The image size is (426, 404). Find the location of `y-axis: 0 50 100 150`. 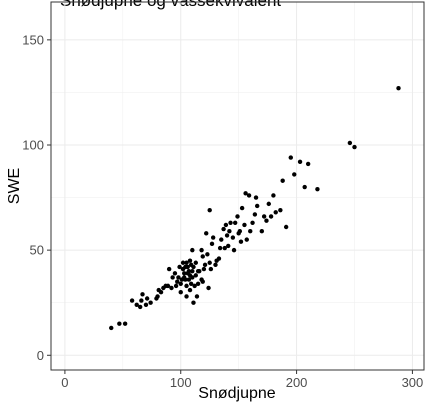

y-axis: 0 50 100 150 is located at coordinates (36, 197).